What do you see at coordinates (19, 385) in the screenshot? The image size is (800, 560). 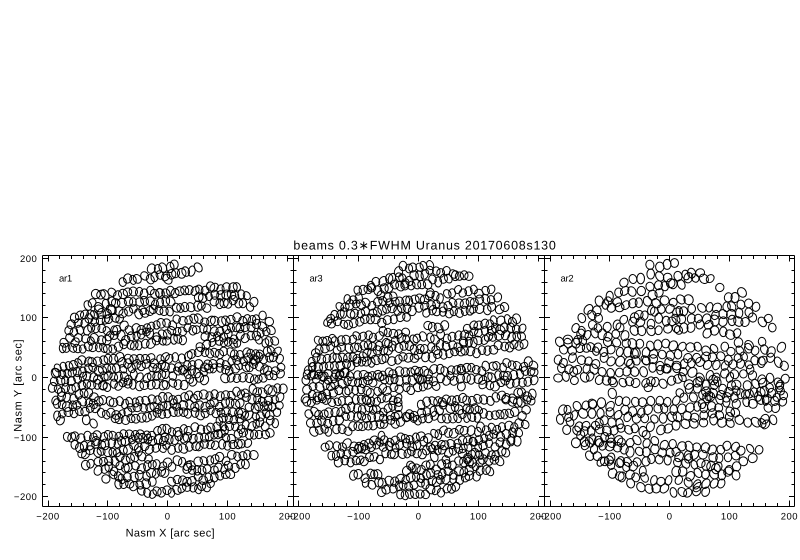 I see `svg-text: Nasm Y [arc sec]` at bounding box center [19, 385].